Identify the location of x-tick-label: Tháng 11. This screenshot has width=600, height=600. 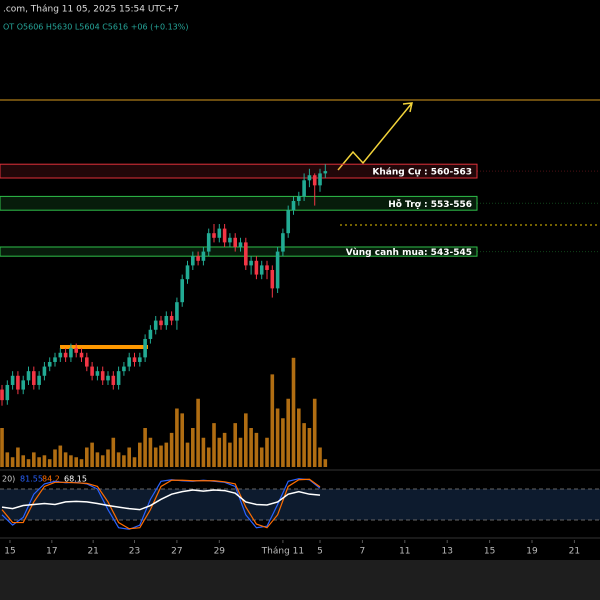
(282, 552).